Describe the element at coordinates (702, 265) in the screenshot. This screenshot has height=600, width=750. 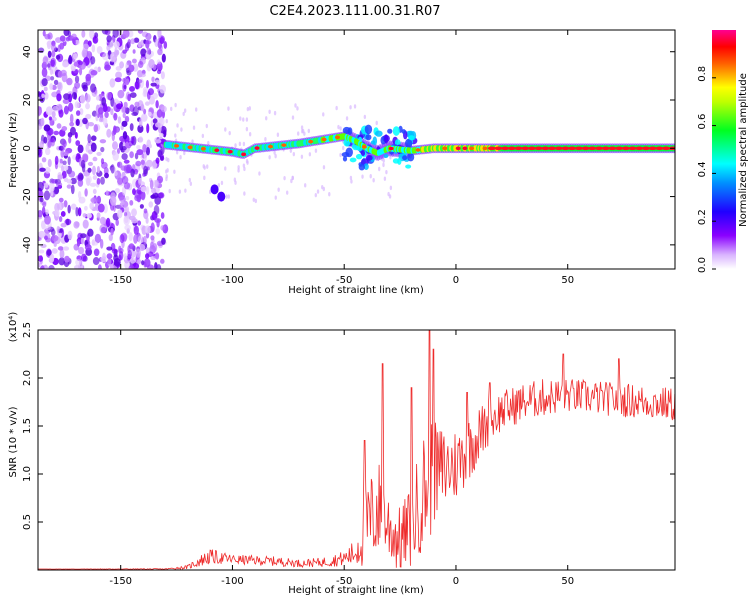
I see `colorbar-tick-label: 0.0` at that location.